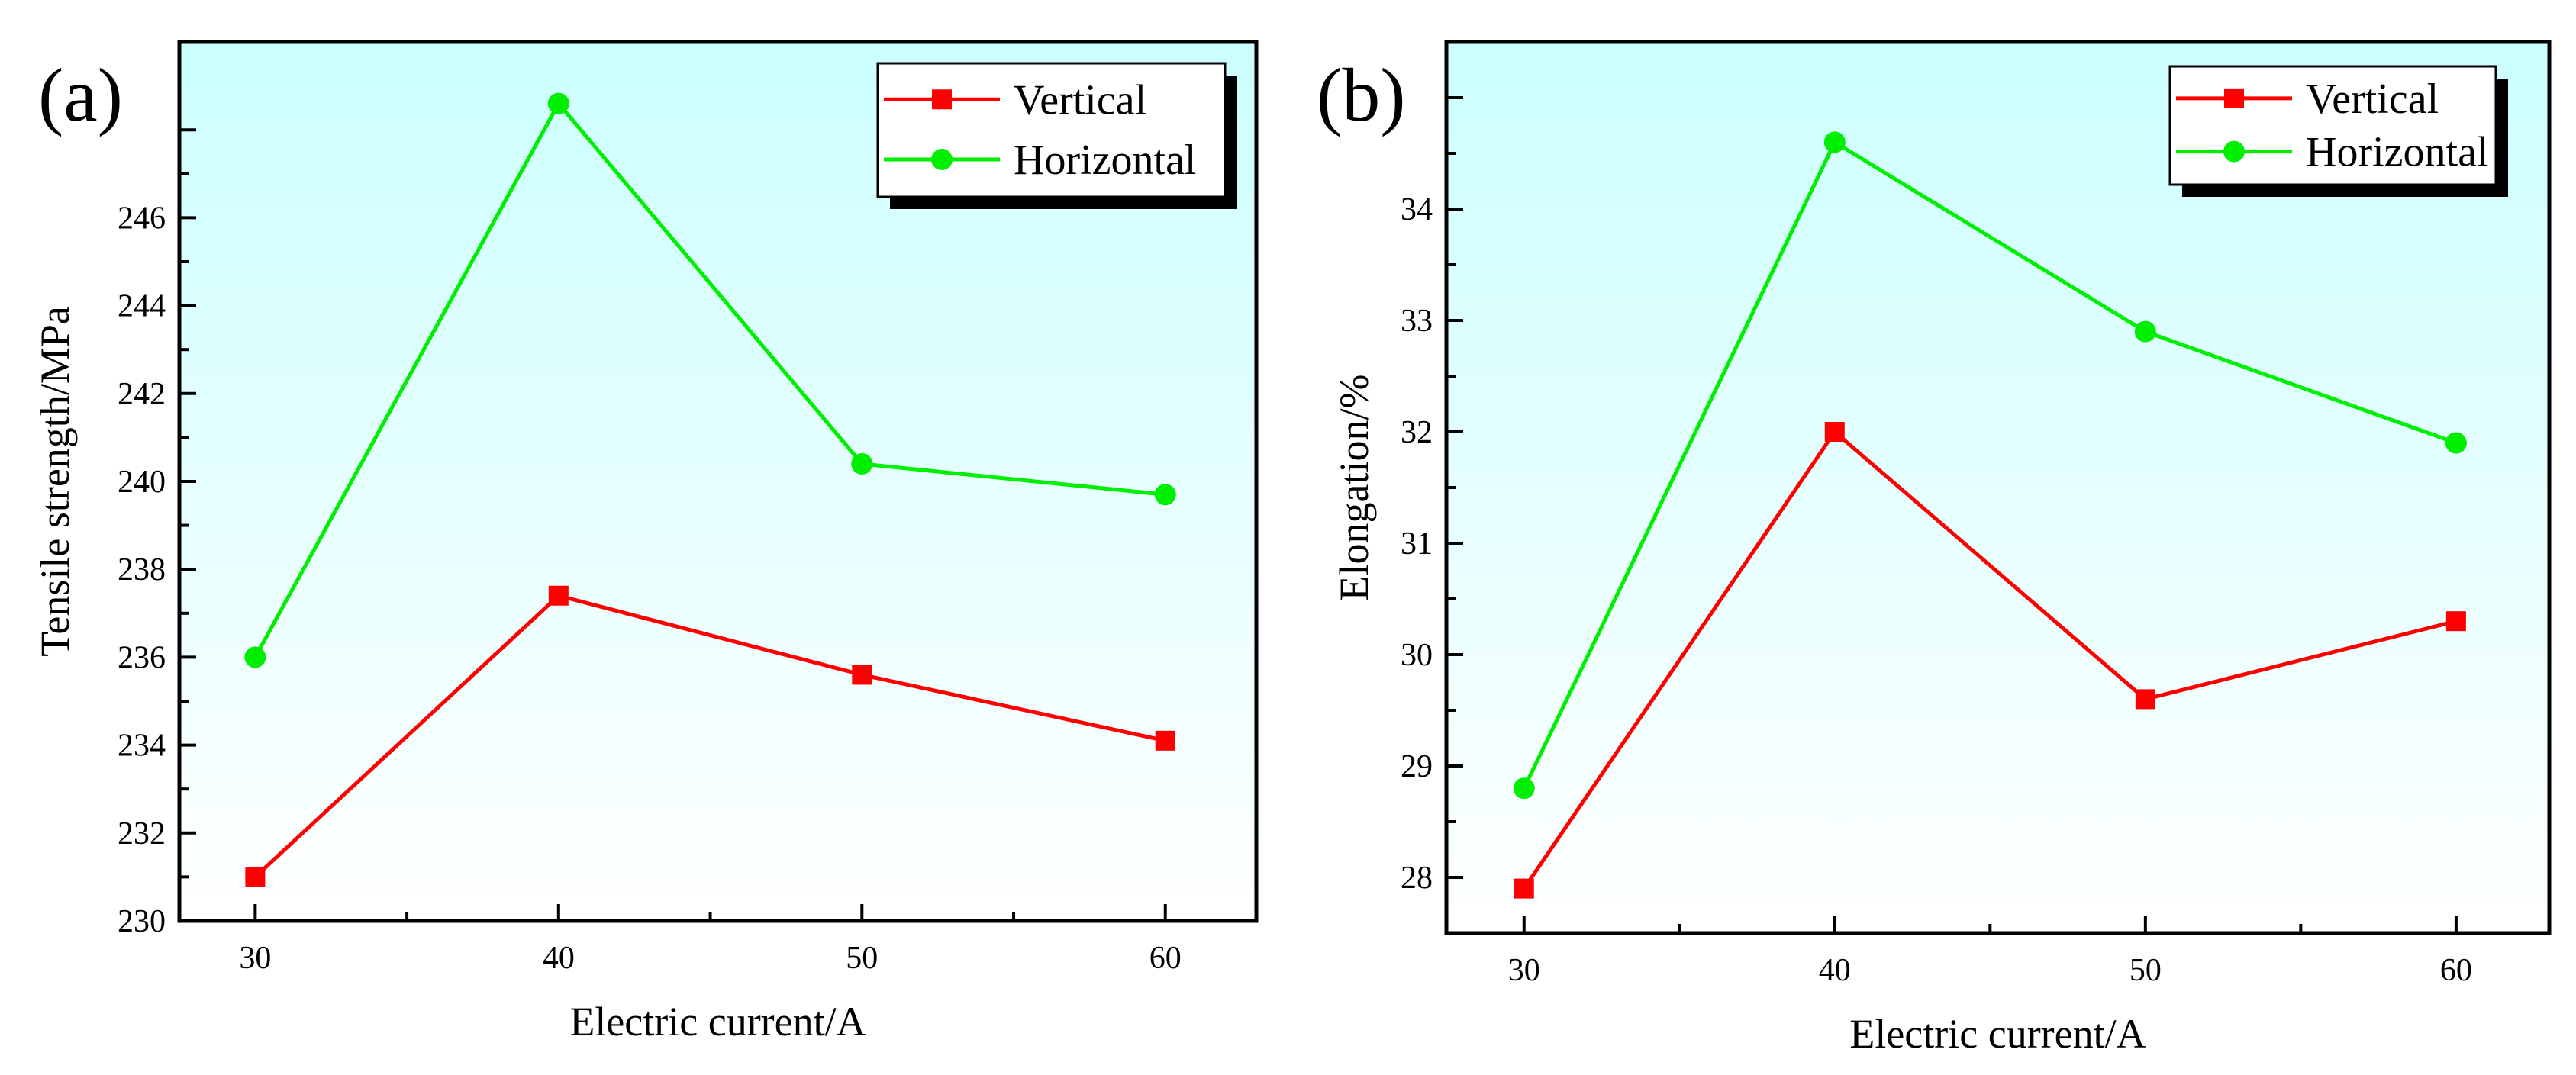 This screenshot has height=1075, width=2576. I want to click on y-tick-label: 242, so click(142, 394).